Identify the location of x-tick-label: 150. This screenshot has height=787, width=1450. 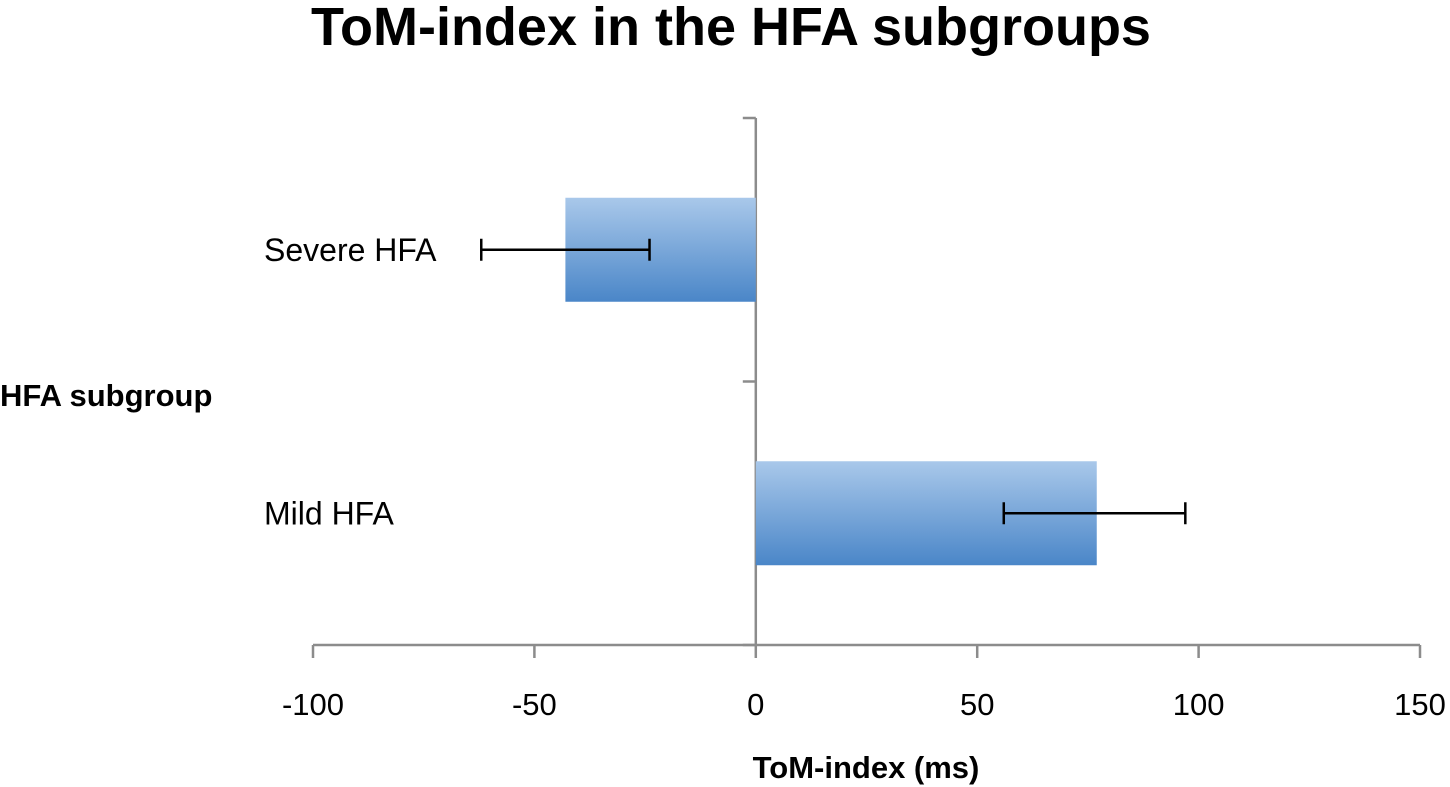
(1420, 704).